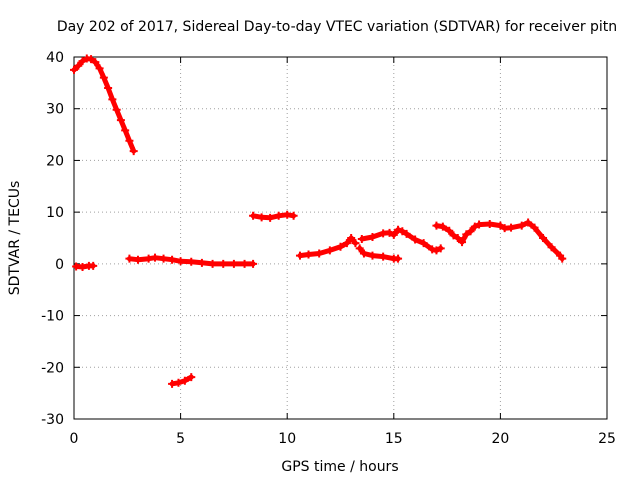 The image size is (640, 480). Describe the element at coordinates (55, 161) in the screenshot. I see `y-tick-label: 20` at that location.